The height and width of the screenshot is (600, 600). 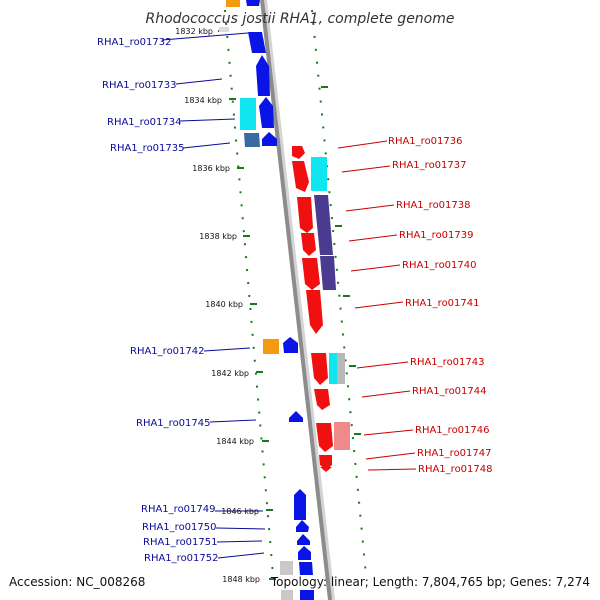 I want to click on gene-label: RHA1_ro01735, so click(x=147, y=148).